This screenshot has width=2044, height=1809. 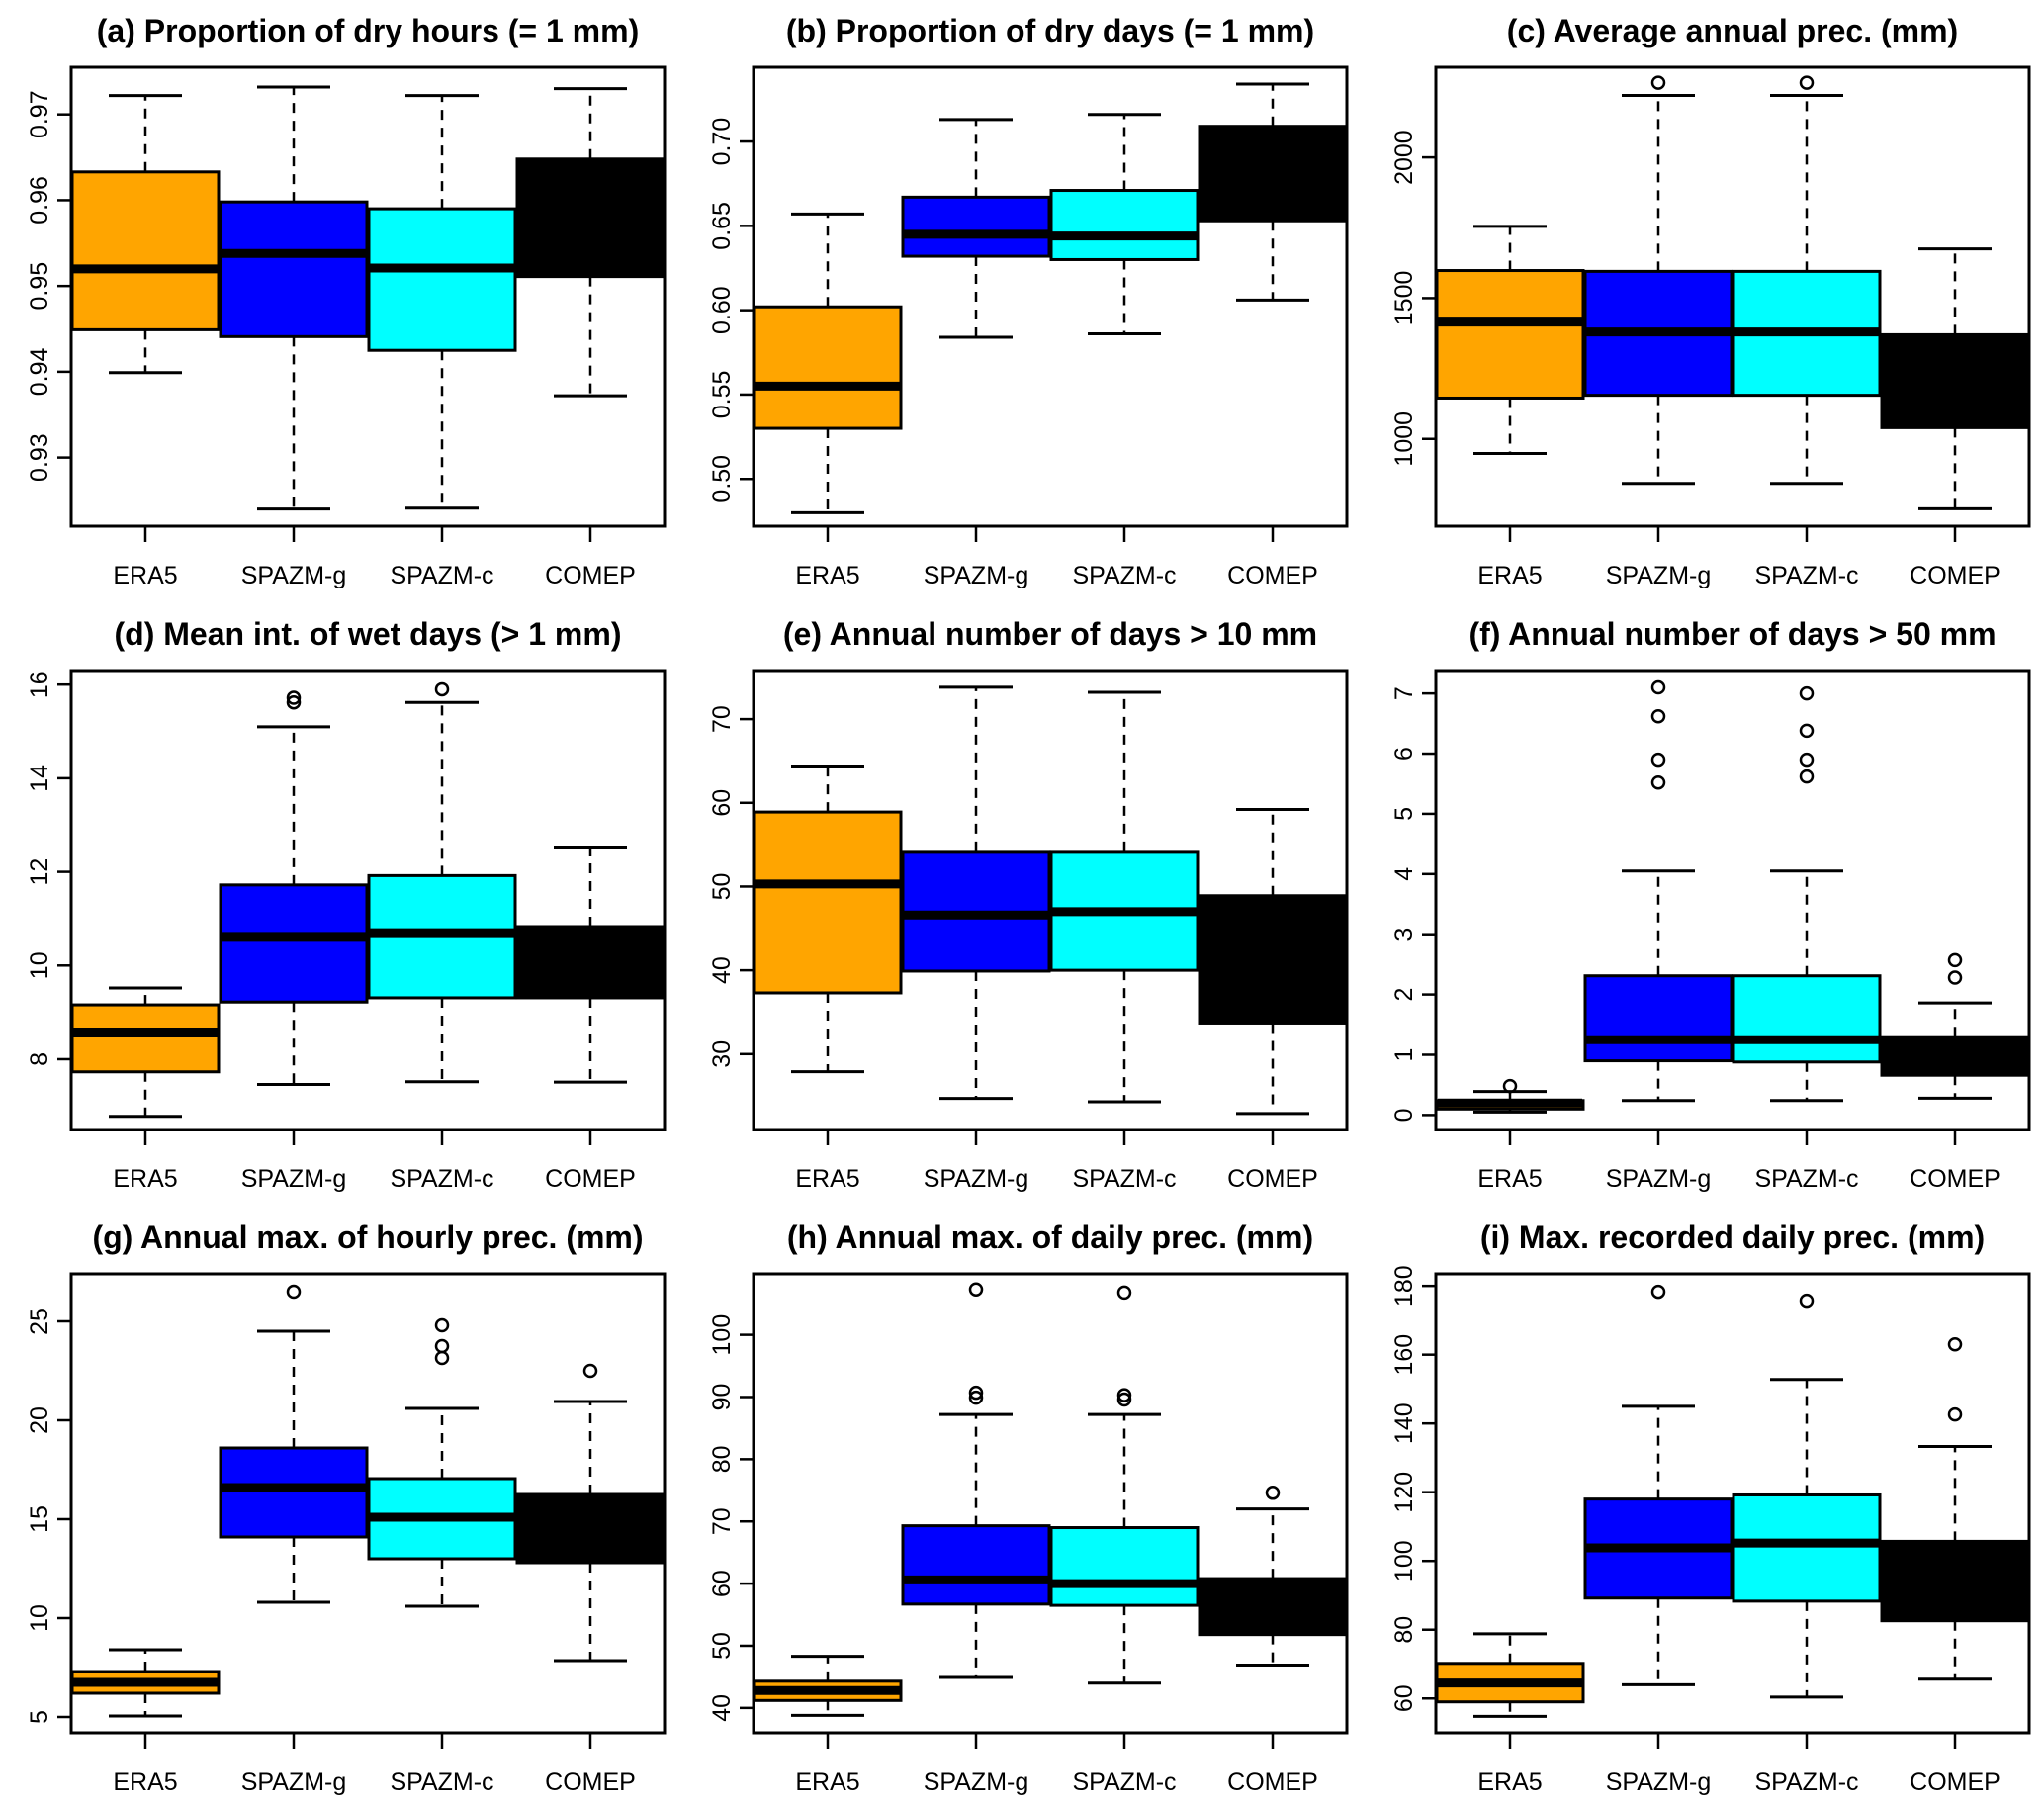 What do you see at coordinates (722, 395) in the screenshot?
I see `y-tick-label: 0.55` at bounding box center [722, 395].